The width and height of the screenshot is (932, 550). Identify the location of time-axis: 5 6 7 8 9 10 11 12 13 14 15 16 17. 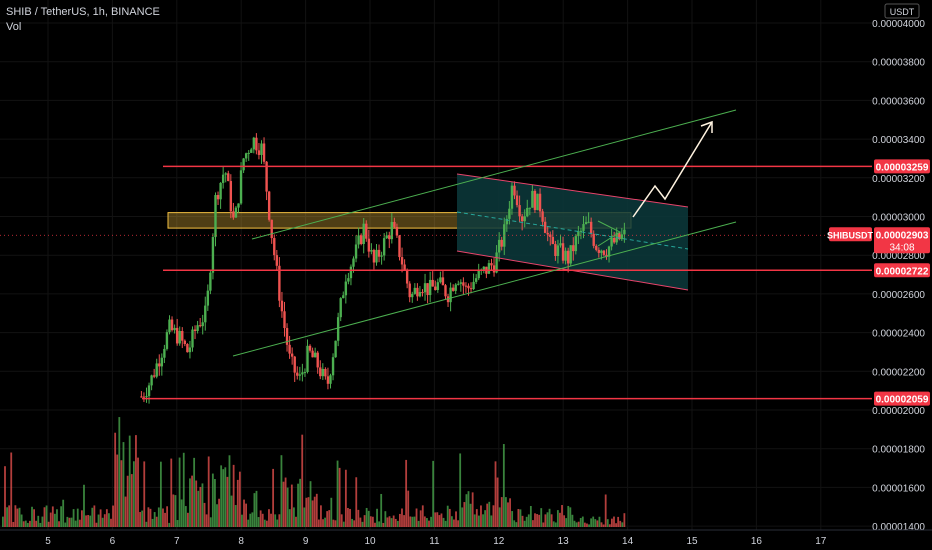
(466, 538).